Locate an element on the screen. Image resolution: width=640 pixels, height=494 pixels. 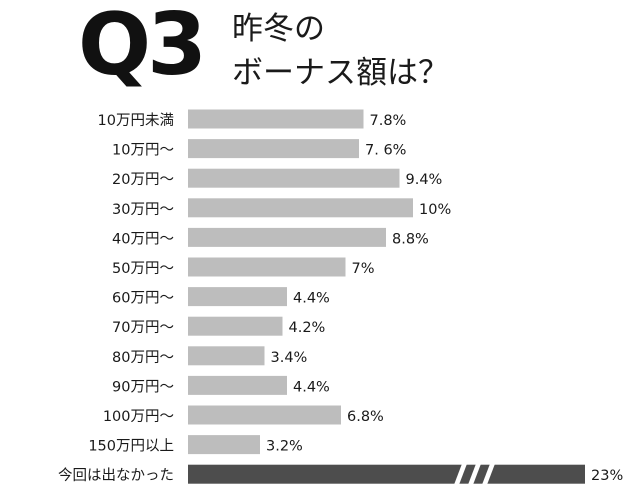
value-label: 7% is located at coordinates (363, 269).